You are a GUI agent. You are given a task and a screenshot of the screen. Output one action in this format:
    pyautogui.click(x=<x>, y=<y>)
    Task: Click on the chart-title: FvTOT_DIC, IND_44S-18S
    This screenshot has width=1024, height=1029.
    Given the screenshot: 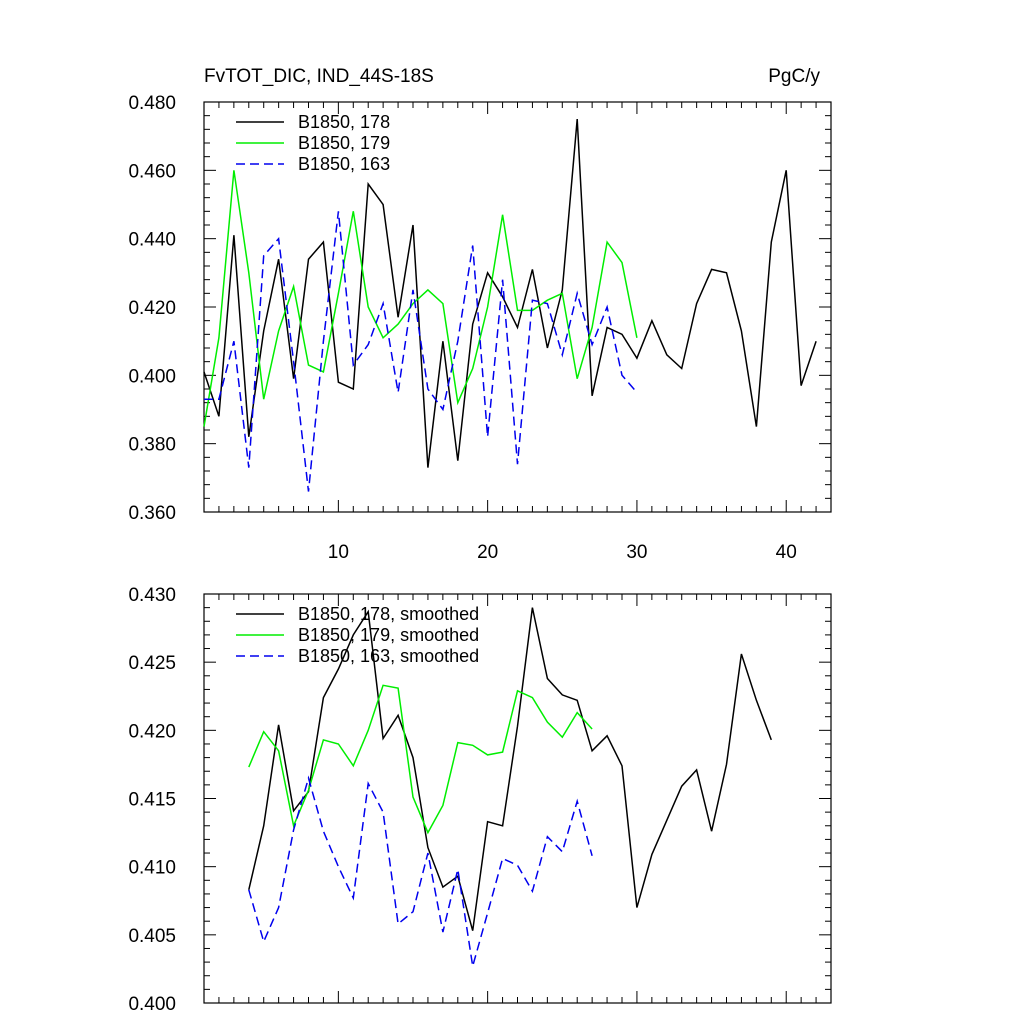 What is the action you would take?
    pyautogui.click(x=319, y=76)
    